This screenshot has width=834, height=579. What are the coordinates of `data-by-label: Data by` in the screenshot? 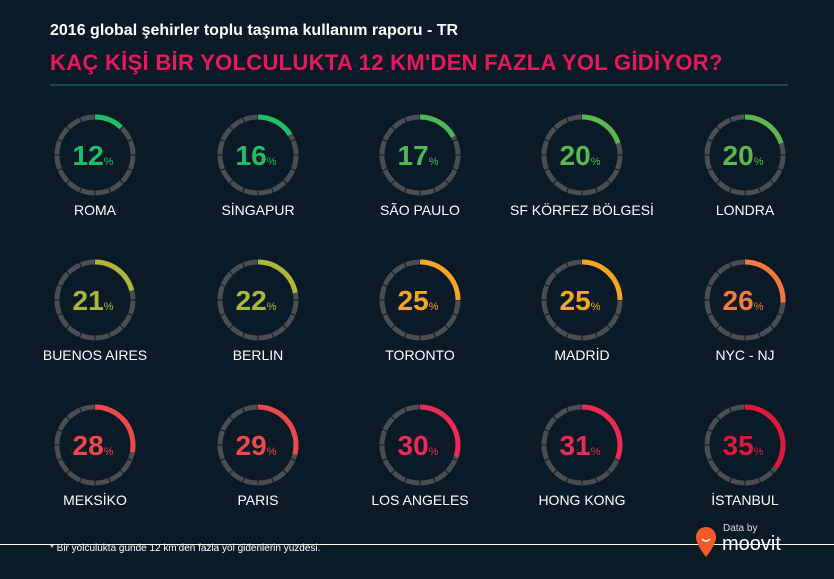 It's located at (740, 528).